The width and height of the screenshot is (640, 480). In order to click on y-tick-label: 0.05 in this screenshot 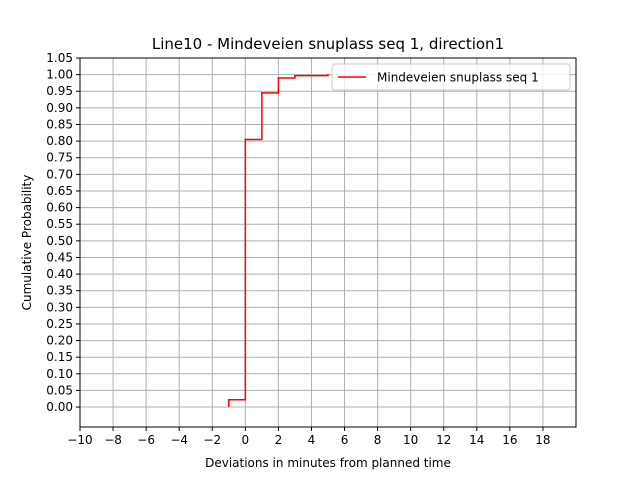, I will do `click(59, 390)`.